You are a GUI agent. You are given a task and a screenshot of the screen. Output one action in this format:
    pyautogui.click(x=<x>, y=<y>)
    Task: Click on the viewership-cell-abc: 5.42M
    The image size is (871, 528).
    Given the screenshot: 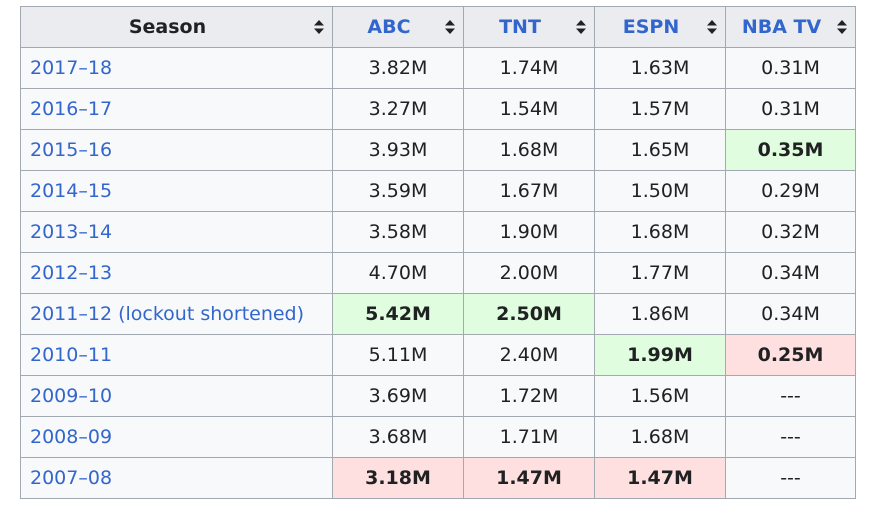 What is the action you would take?
    pyautogui.click(x=398, y=314)
    